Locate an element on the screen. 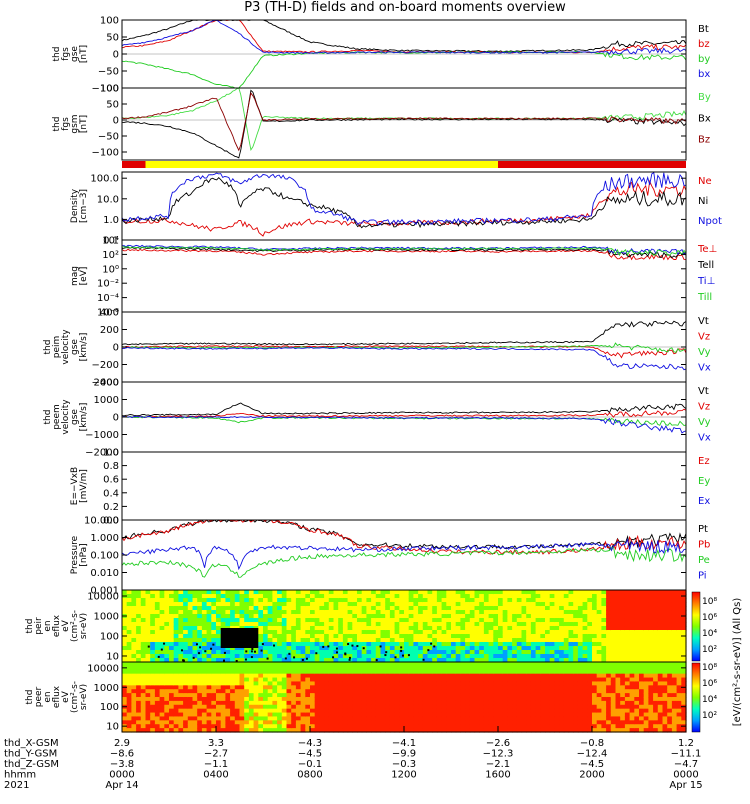 This screenshot has height=804, width=750. ytick-label: 10 is located at coordinates (112, 727).